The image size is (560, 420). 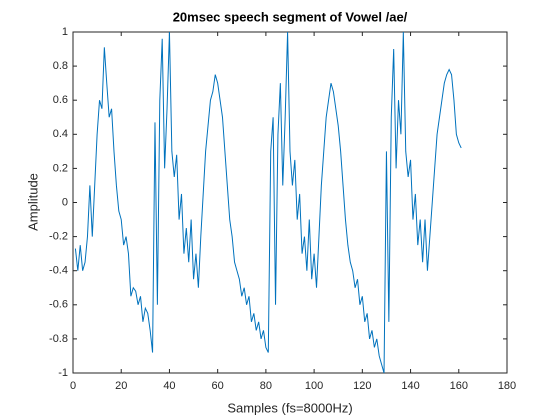 What do you see at coordinates (121, 386) in the screenshot?
I see `x-tick-label: 20` at bounding box center [121, 386].